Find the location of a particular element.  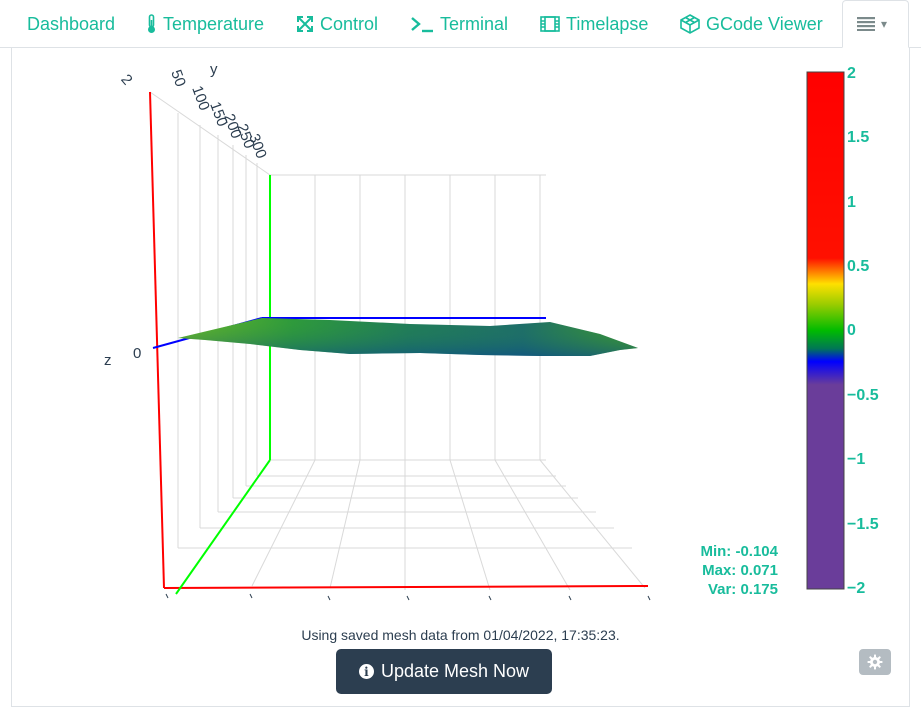

tab-label: Dashboard is located at coordinates (71, 23).